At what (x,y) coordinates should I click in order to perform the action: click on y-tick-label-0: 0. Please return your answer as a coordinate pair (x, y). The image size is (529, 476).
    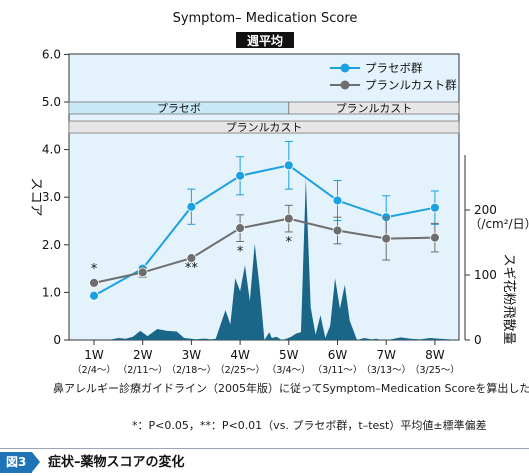
    Looking at the image, I should click on (57, 340).